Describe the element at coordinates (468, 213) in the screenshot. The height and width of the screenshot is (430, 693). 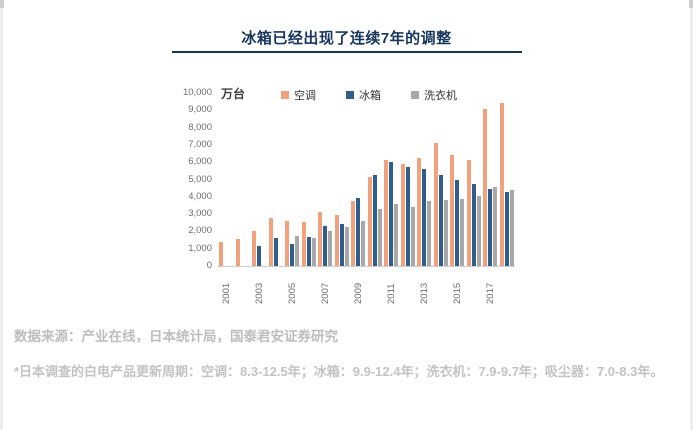
I see `bar-空调-2016` at that location.